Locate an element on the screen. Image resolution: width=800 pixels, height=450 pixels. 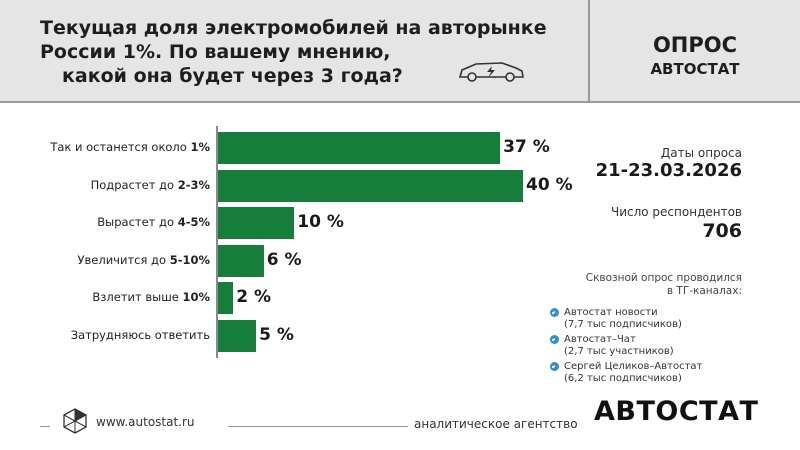
category-label: Затрудняюсь ответить is located at coordinates (110, 335).